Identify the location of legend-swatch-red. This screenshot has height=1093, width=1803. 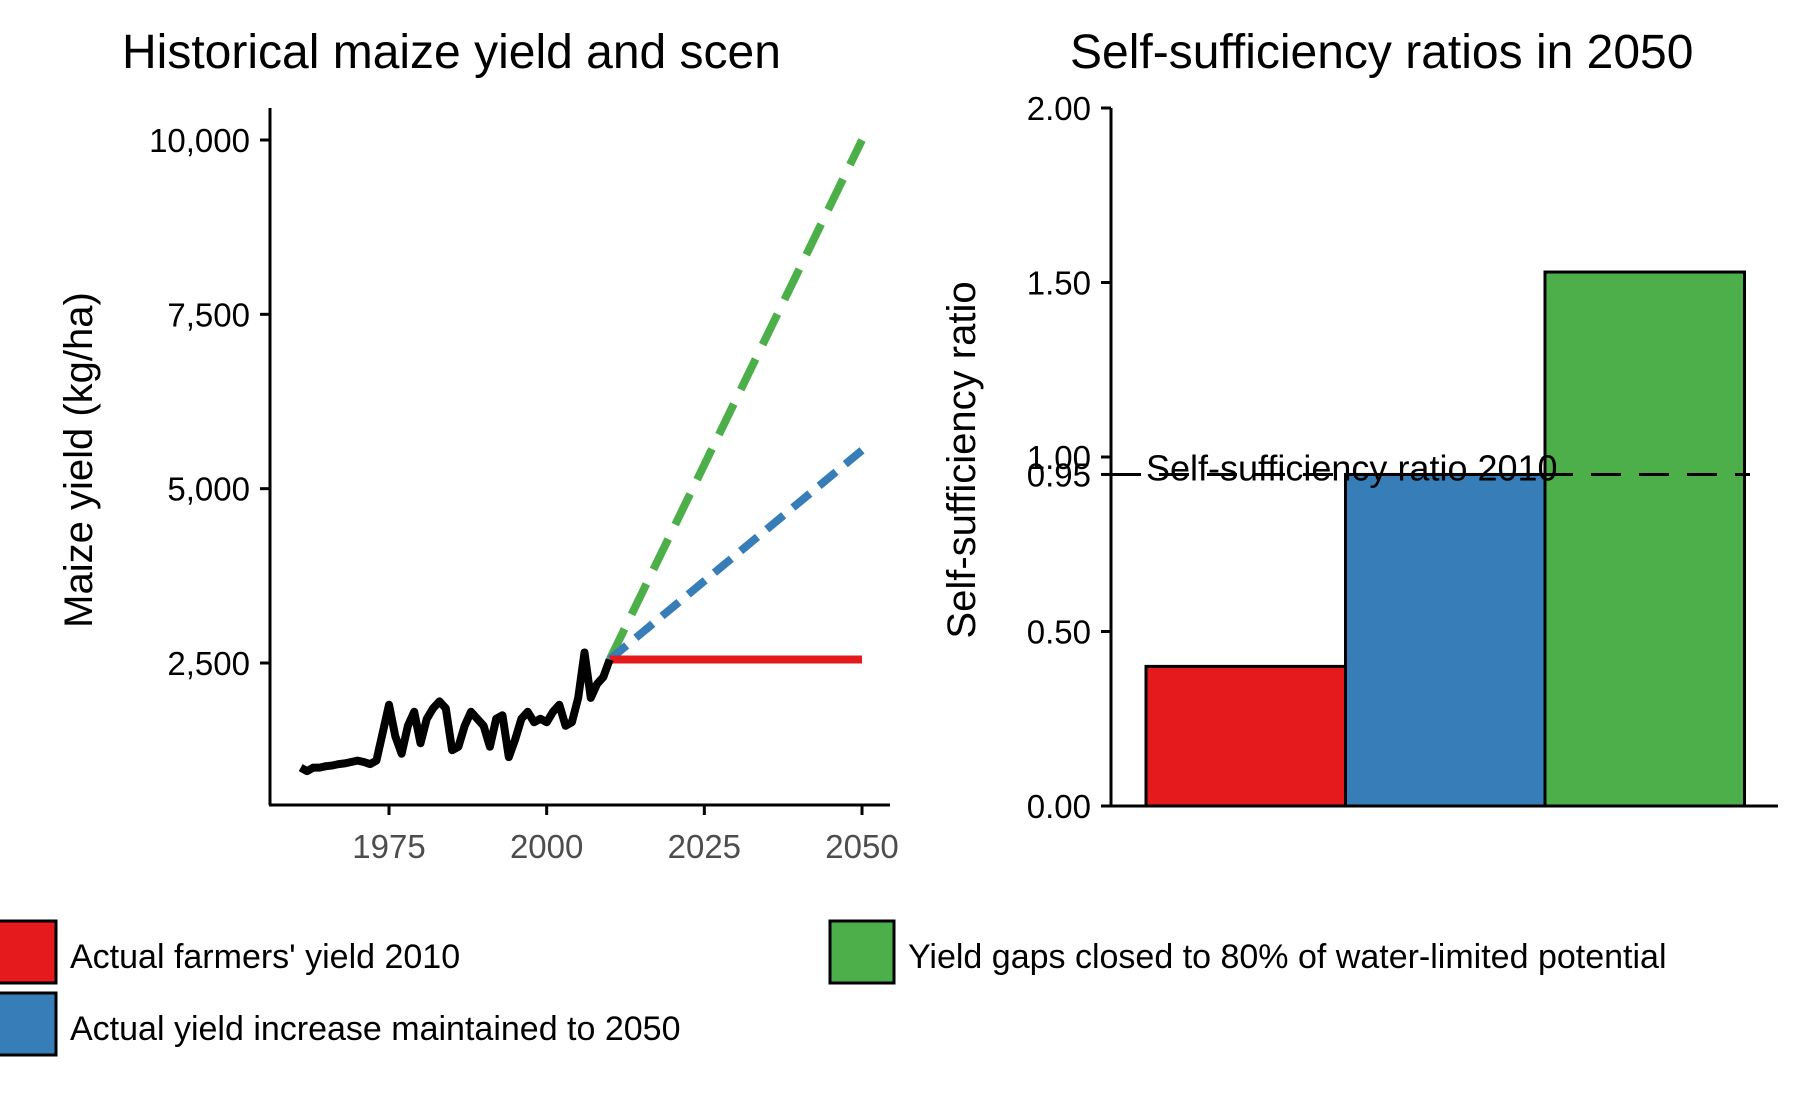
(29, 952).